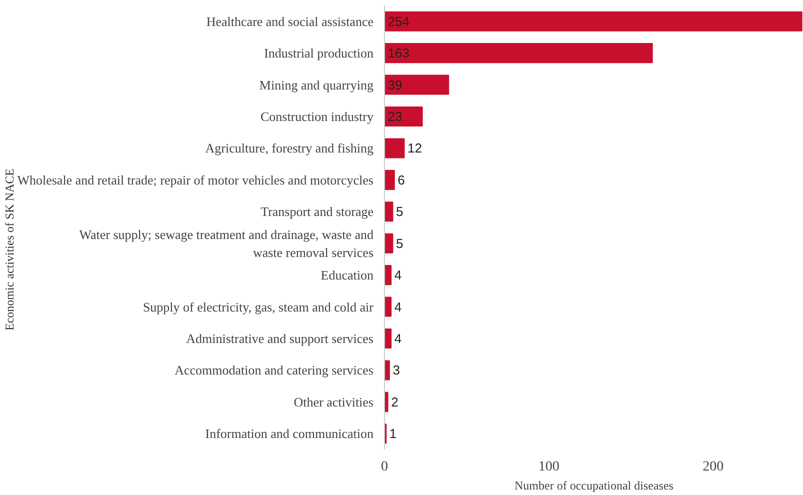 This screenshot has width=803, height=495. Describe the element at coordinates (274, 370) in the screenshot. I see `y-tick-label: Accommodation and catering services` at that location.